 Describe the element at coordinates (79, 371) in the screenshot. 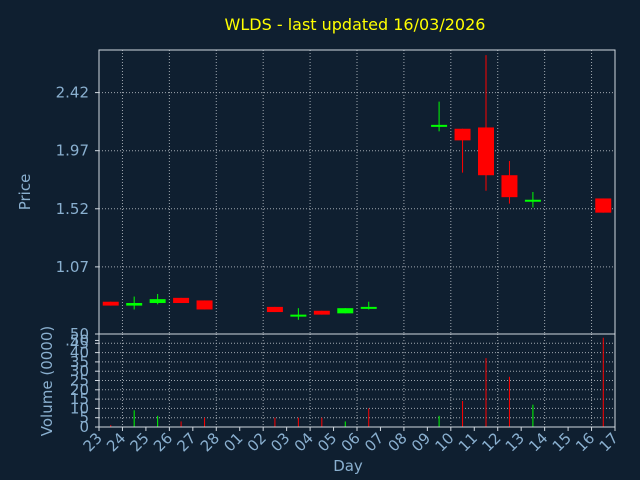

I see `volume-y-tick-label: 30` at that location.